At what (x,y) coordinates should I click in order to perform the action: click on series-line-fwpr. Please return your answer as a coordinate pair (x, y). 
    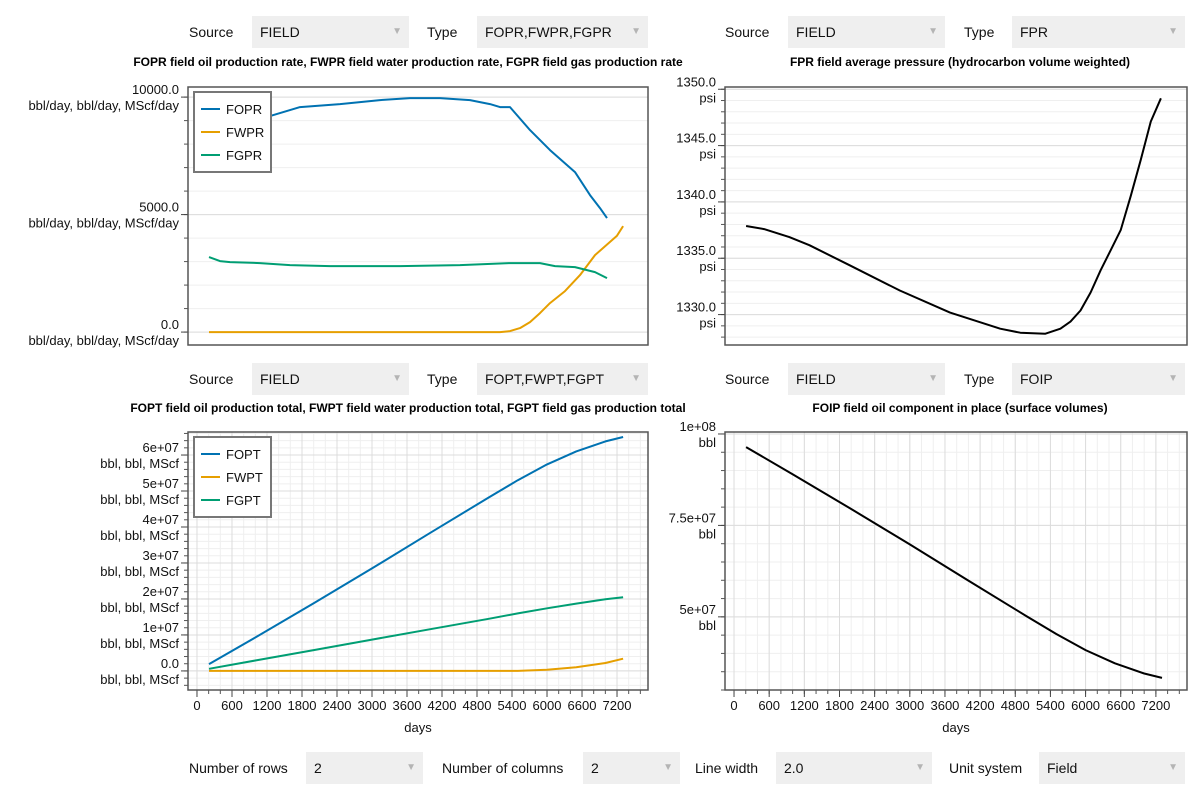
    Looking at the image, I should click on (416, 279).